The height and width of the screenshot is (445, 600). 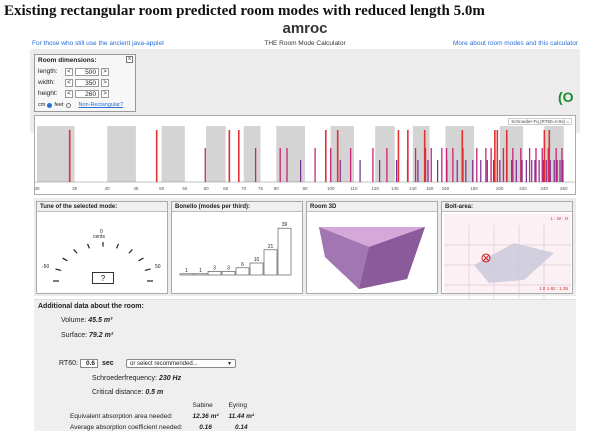 I want to click on width-increase-button: >, so click(x=105, y=82).